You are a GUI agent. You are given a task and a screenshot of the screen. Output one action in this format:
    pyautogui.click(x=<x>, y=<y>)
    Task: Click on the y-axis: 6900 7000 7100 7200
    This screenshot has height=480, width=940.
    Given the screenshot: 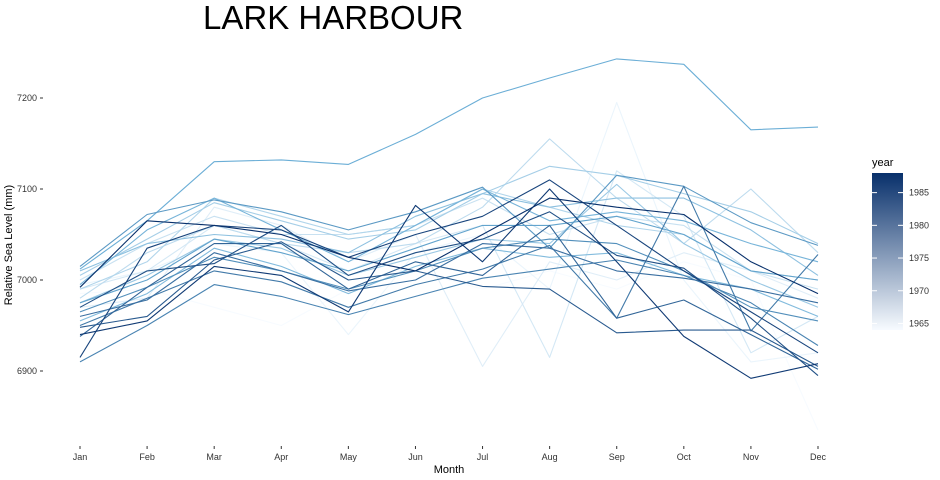 What is the action you would take?
    pyautogui.click(x=30, y=234)
    